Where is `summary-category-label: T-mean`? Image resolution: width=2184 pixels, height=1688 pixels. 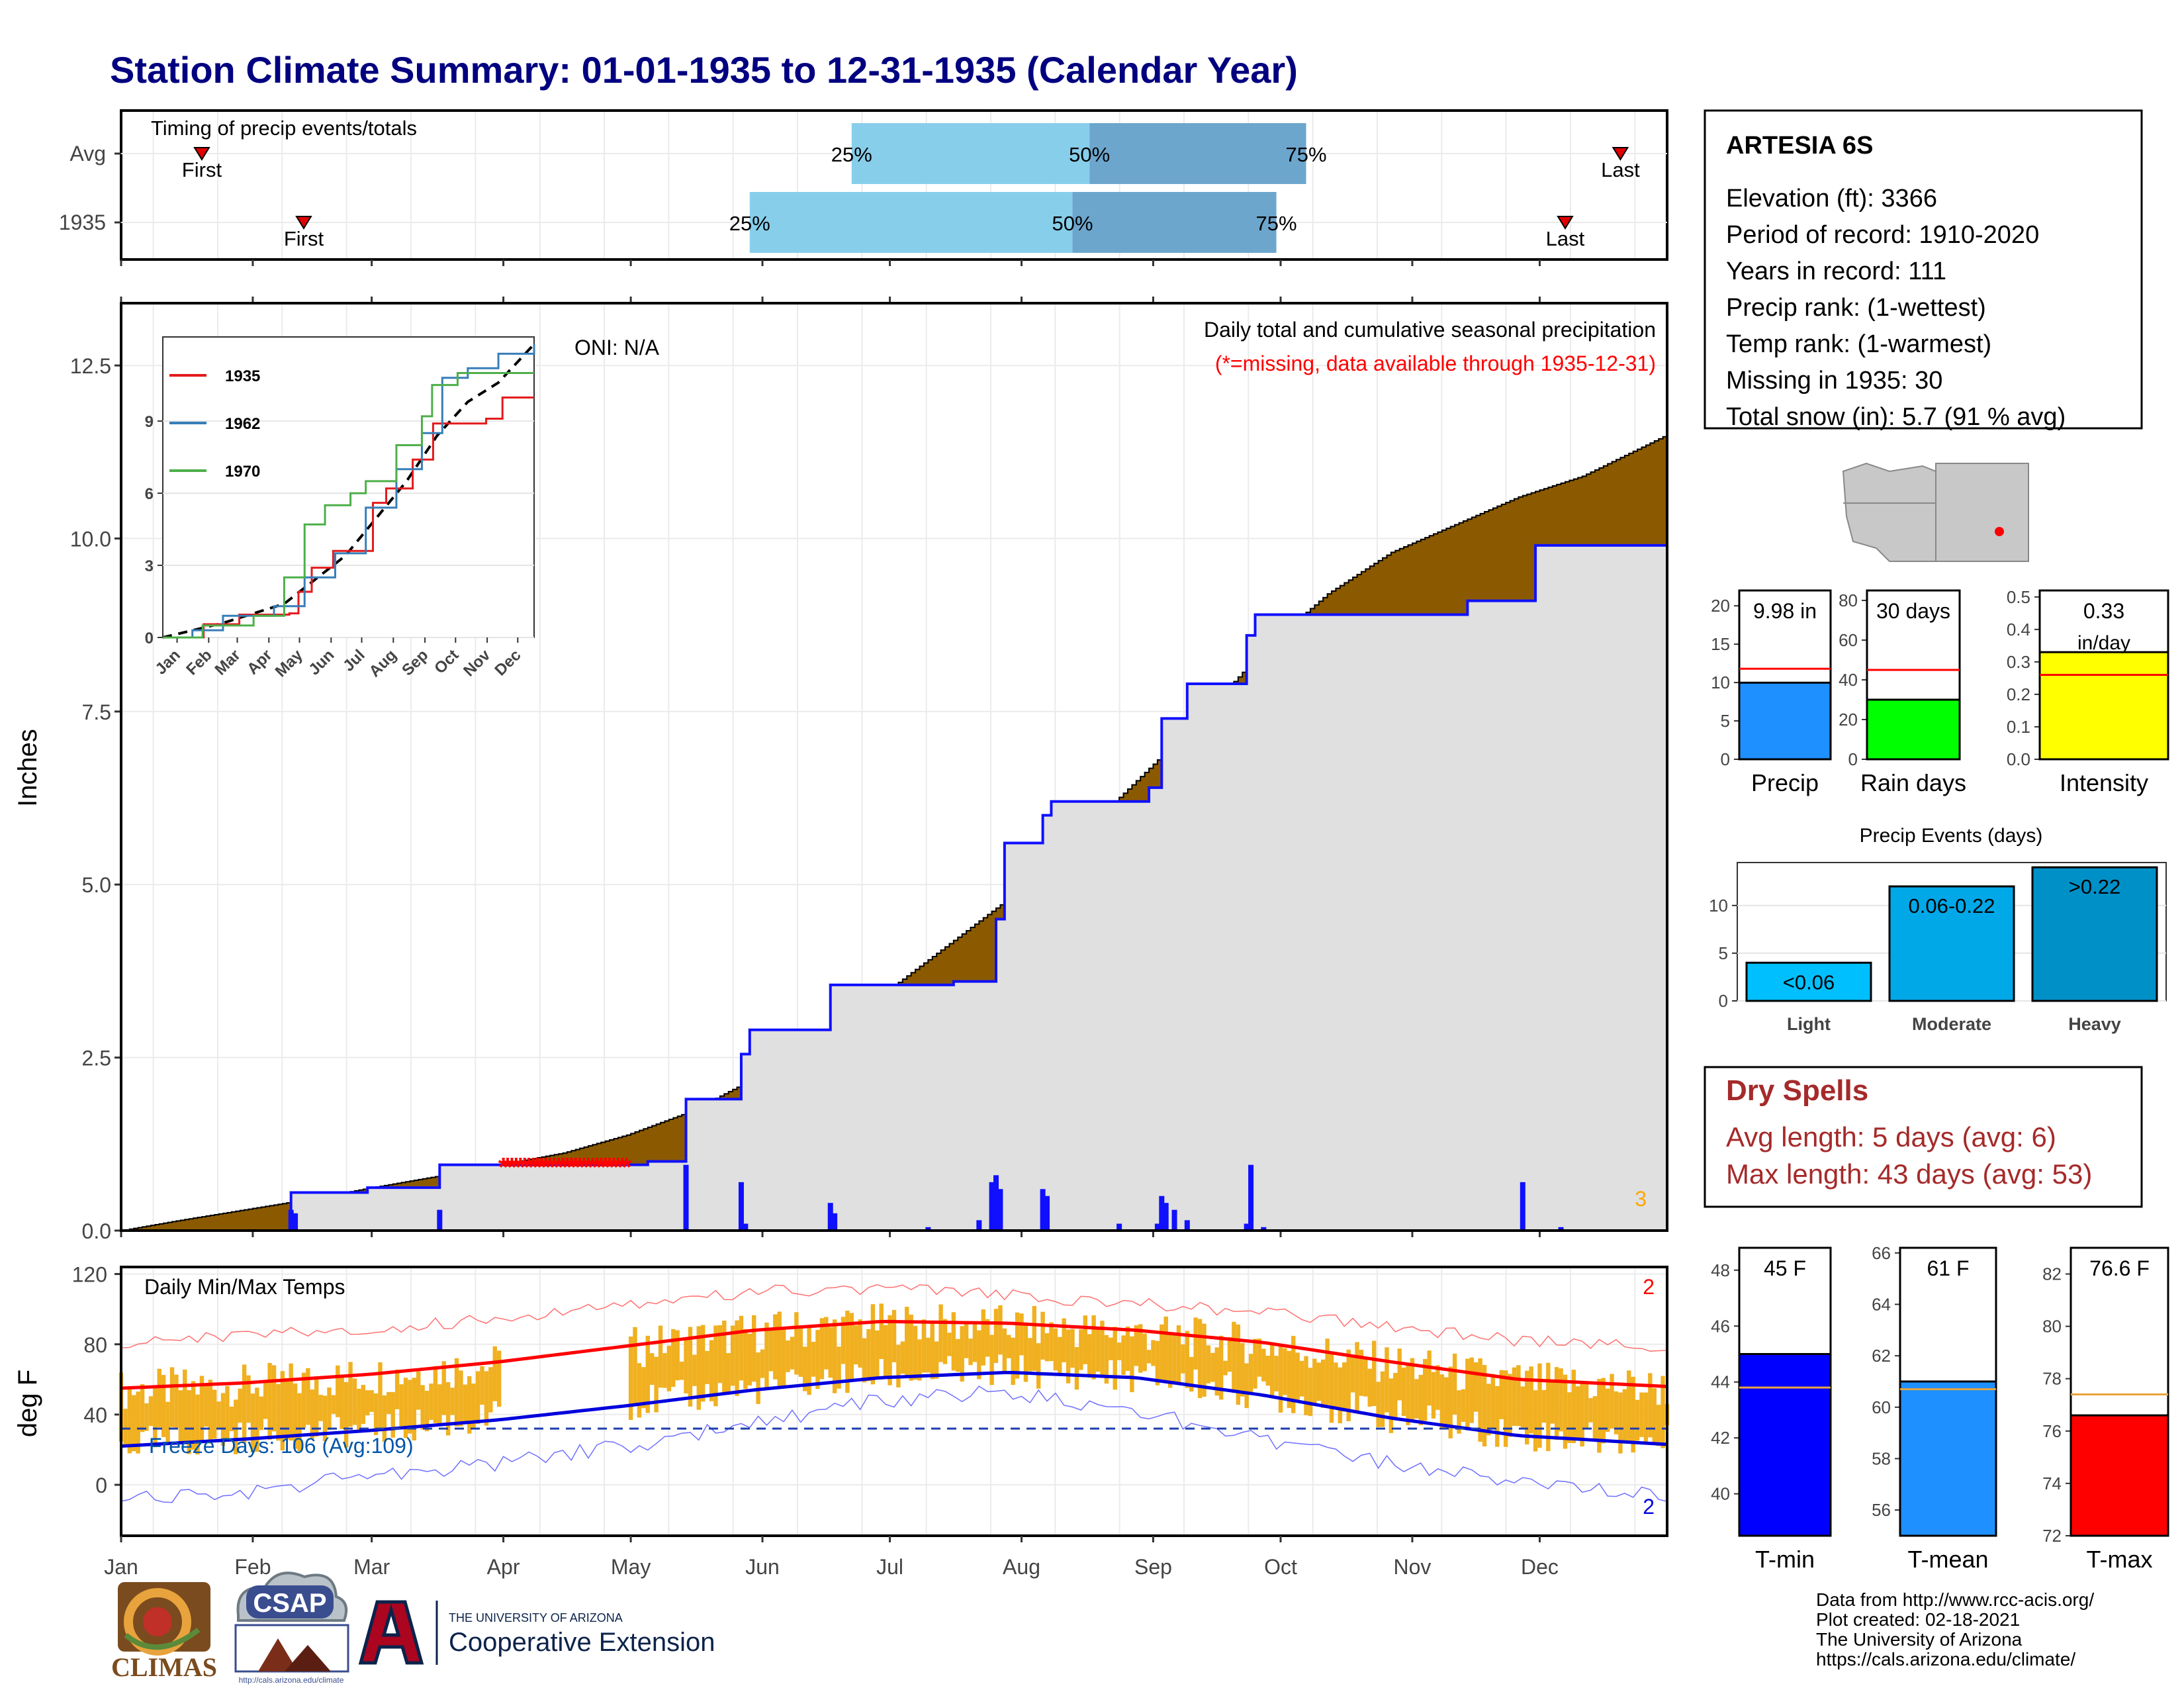 summary-category-label: T-mean is located at coordinates (1948, 1559).